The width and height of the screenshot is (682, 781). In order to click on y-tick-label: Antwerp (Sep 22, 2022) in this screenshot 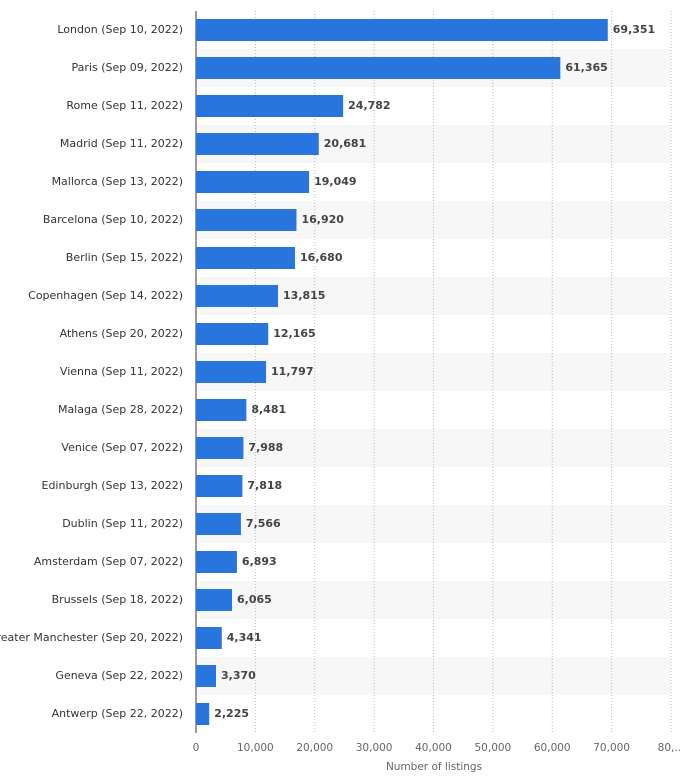, I will do `click(117, 713)`.